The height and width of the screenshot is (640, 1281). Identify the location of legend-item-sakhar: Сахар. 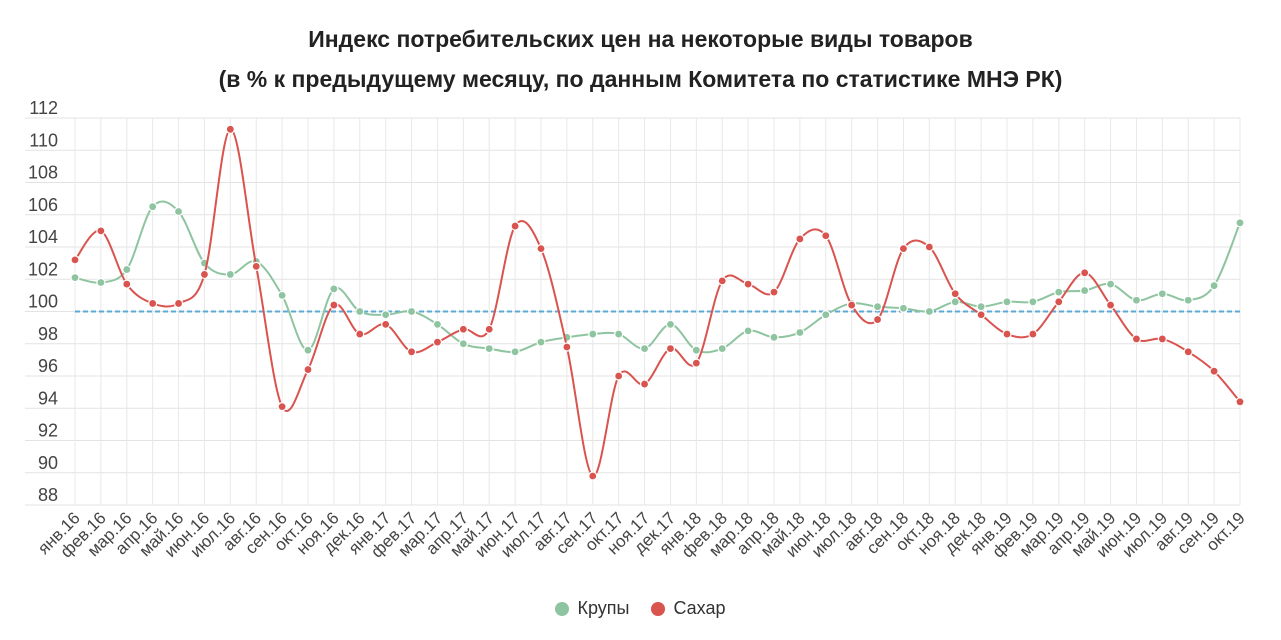
(688, 608).